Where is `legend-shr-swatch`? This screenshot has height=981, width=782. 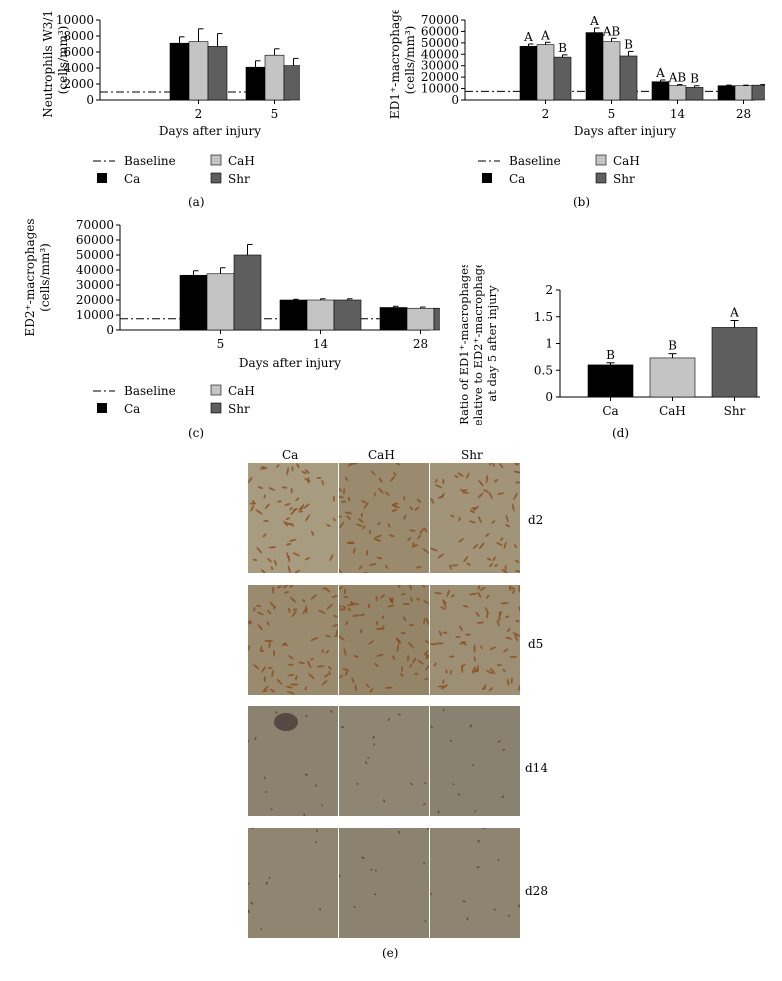
legend-shr-swatch is located at coordinates (216, 178).